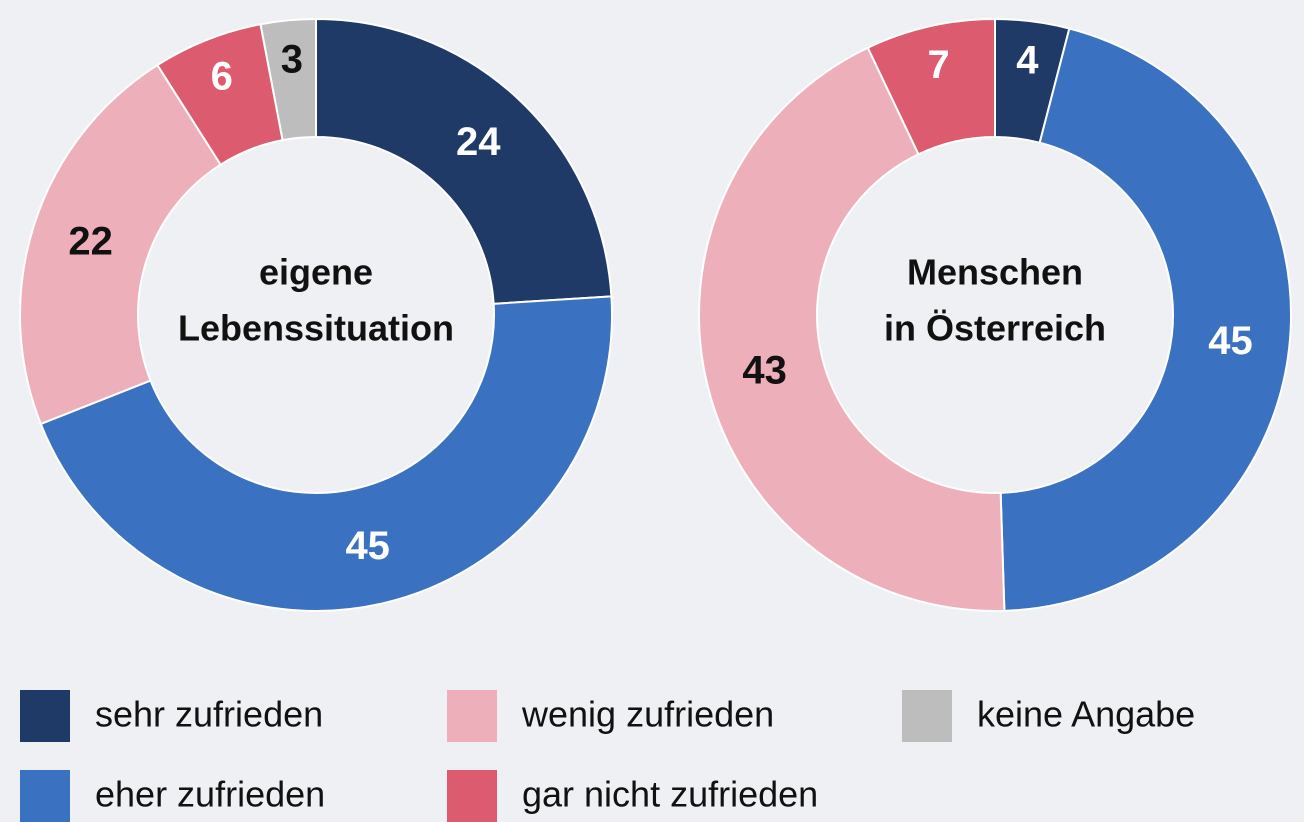 This screenshot has width=1304, height=822. I want to click on value-label: 4, so click(1027, 61).